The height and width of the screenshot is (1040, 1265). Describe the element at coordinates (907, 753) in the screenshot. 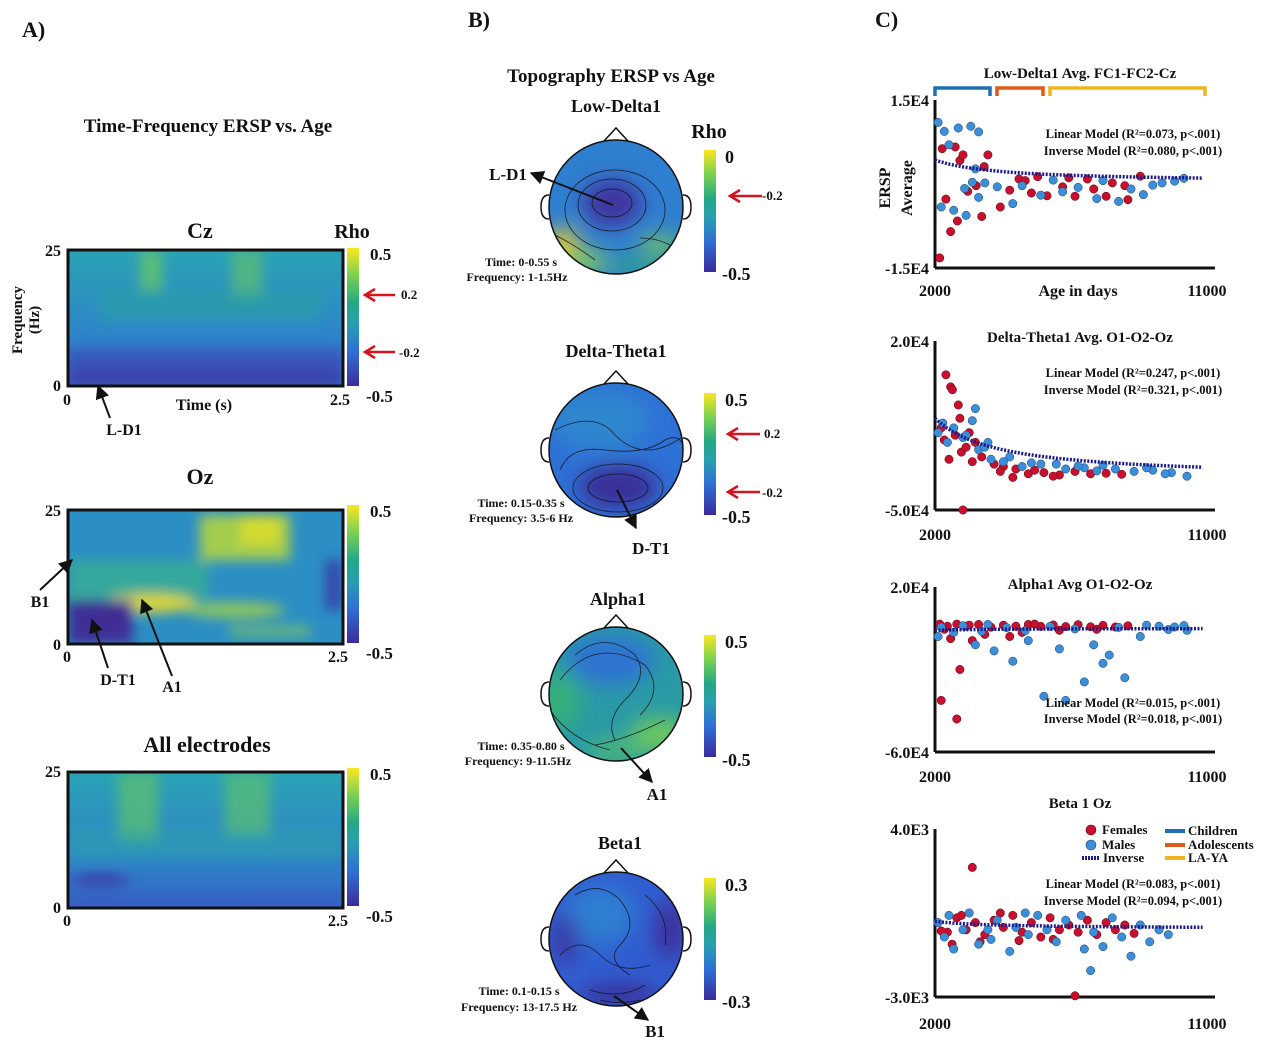

I see `y-tick-label: -6.0E4` at that location.